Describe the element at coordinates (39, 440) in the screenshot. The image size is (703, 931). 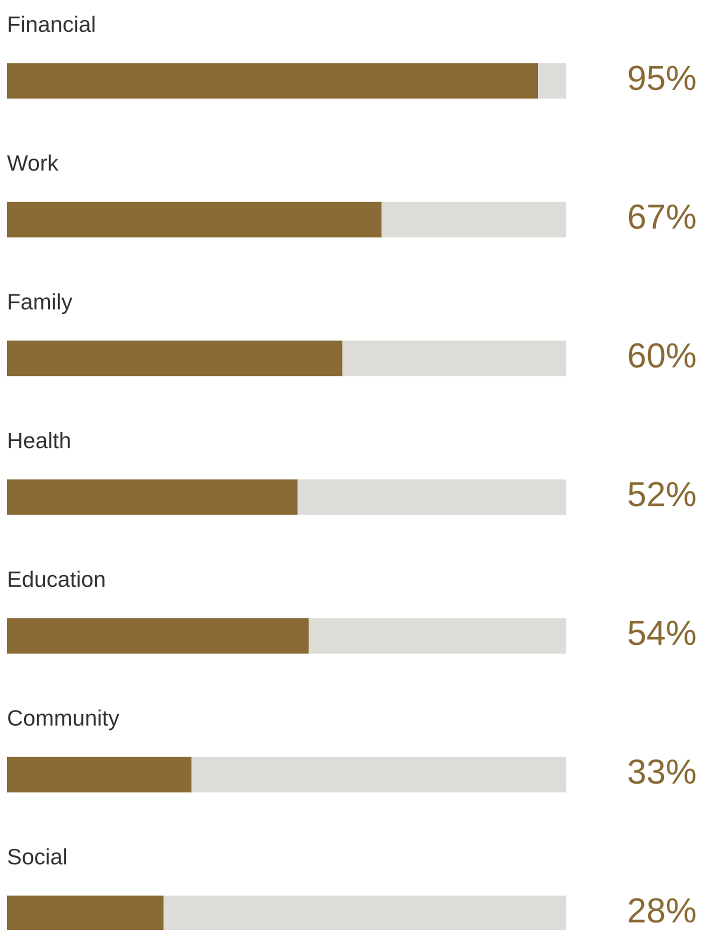
I see `y-tick-label: Health` at that location.